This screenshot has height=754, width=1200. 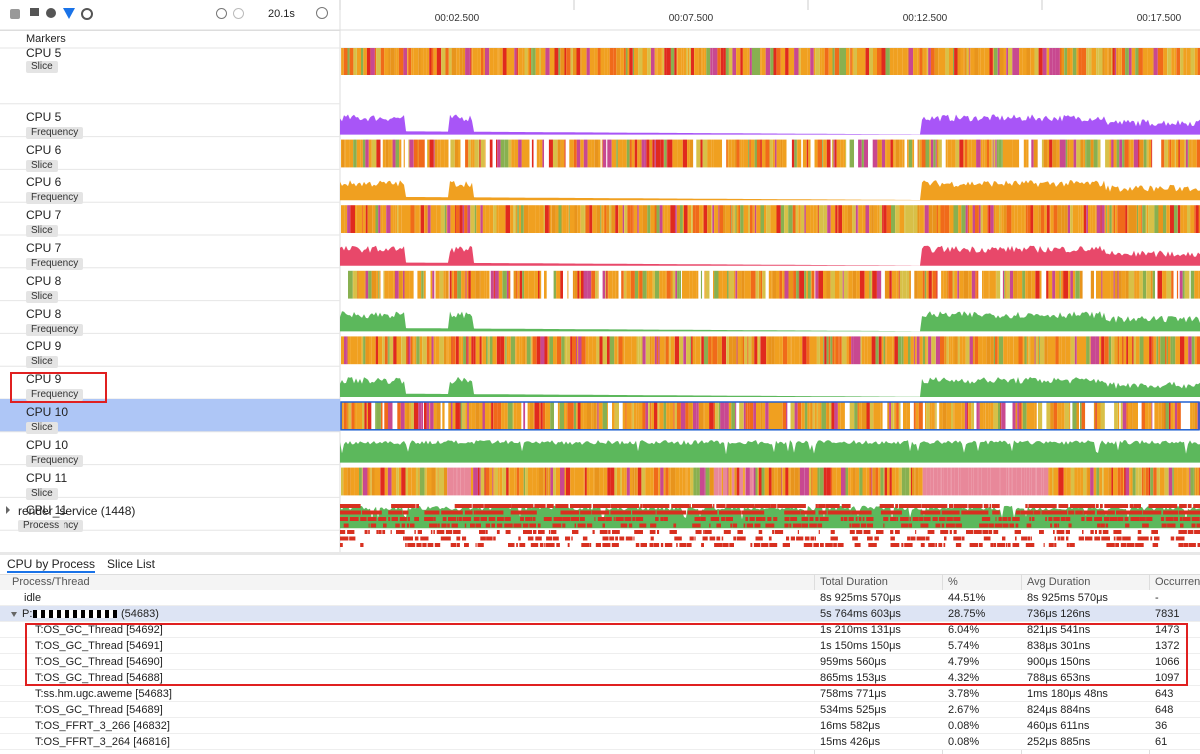 I want to click on thread-name: T:OS_GC_Thread [54690], so click(x=99, y=662).